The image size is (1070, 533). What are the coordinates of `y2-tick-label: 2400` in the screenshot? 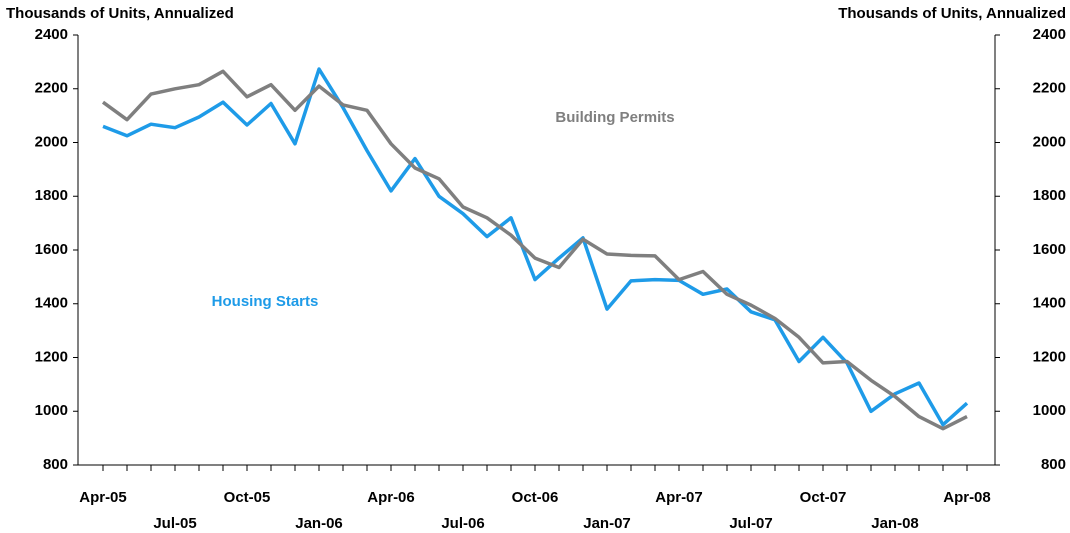 It's located at (1049, 34).